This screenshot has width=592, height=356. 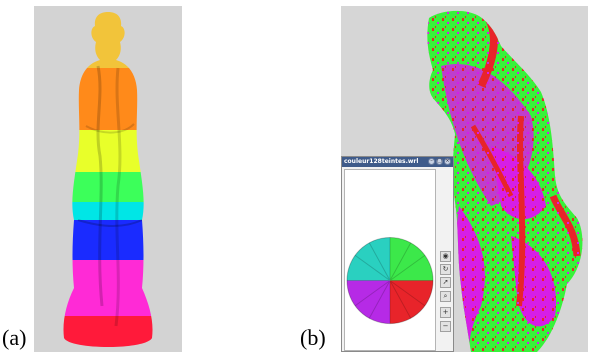 I want to click on plus-icon: +, so click(x=445, y=312).